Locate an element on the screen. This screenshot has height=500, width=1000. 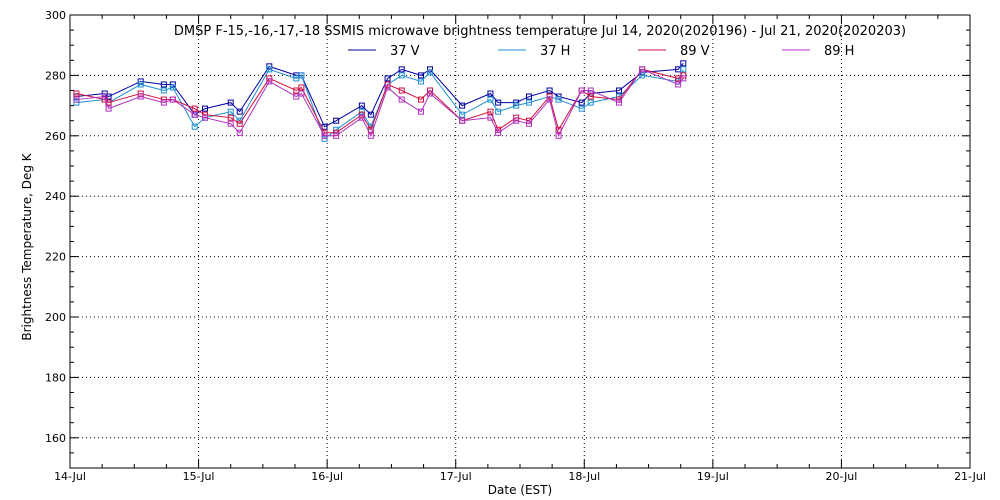
x-tick-label: 14-Jul is located at coordinates (70, 476).